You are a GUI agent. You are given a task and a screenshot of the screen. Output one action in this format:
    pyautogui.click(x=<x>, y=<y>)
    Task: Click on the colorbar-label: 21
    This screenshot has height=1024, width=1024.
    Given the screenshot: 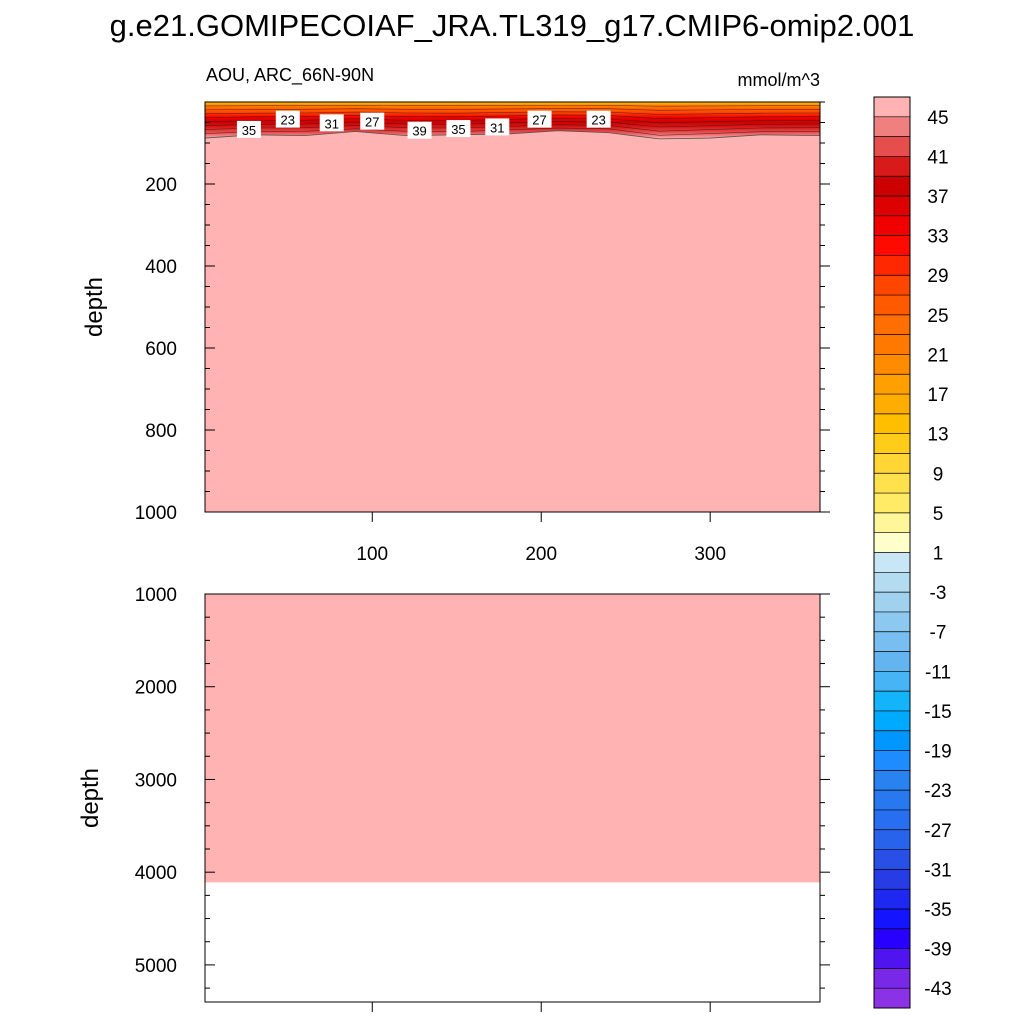 What is the action you would take?
    pyautogui.click(x=937, y=355)
    